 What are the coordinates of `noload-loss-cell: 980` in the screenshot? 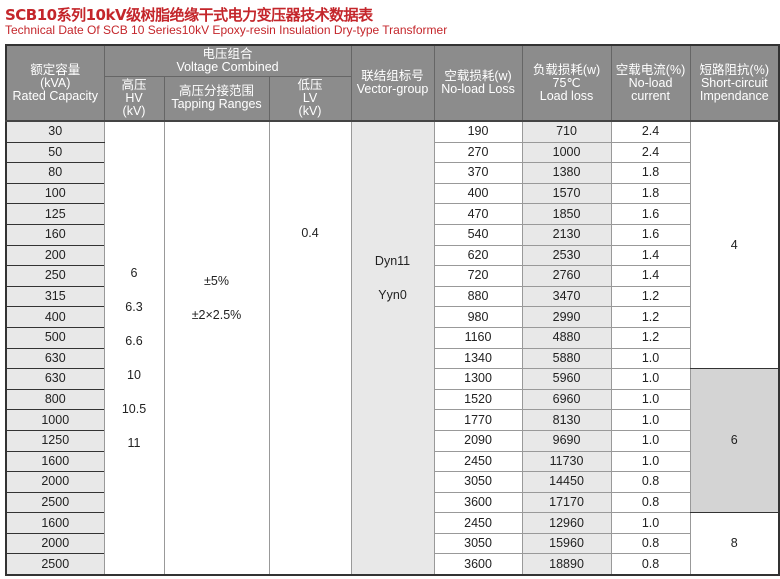 It's located at (478, 317).